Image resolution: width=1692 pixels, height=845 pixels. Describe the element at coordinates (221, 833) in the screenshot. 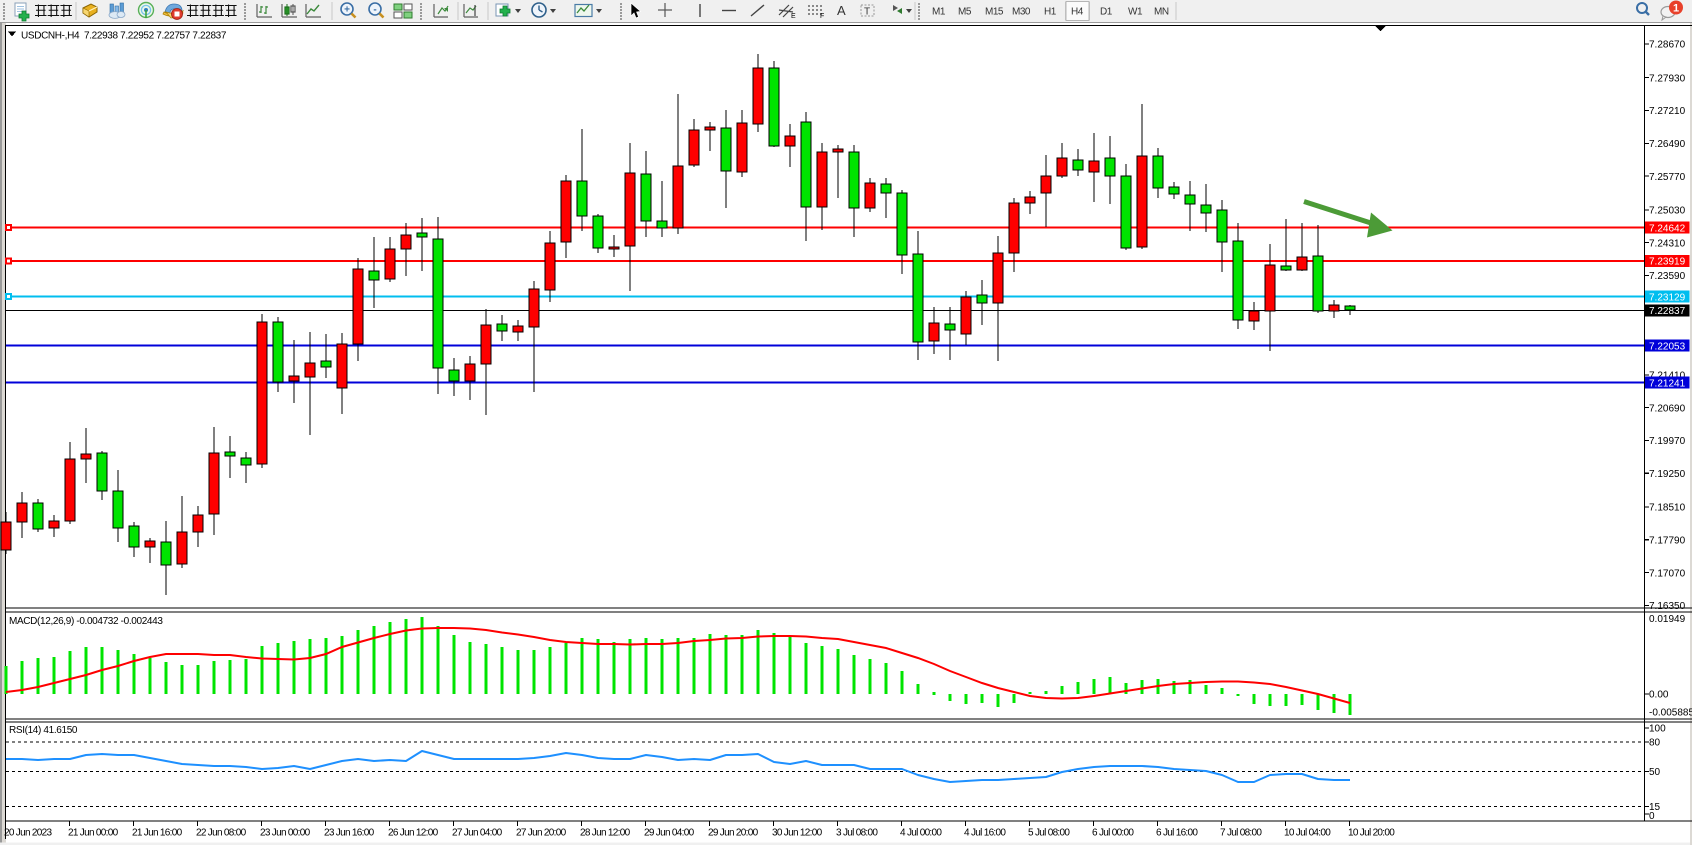

I see `svg-text: 22 Jun 08:00` at that location.